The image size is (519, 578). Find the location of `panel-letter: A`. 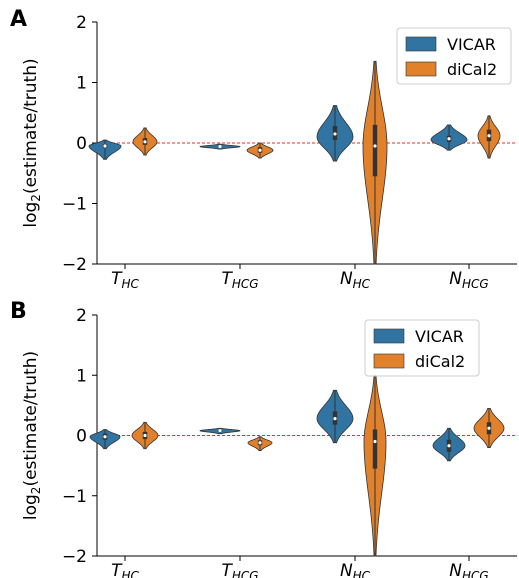

panel-letter: A is located at coordinates (18, 19).